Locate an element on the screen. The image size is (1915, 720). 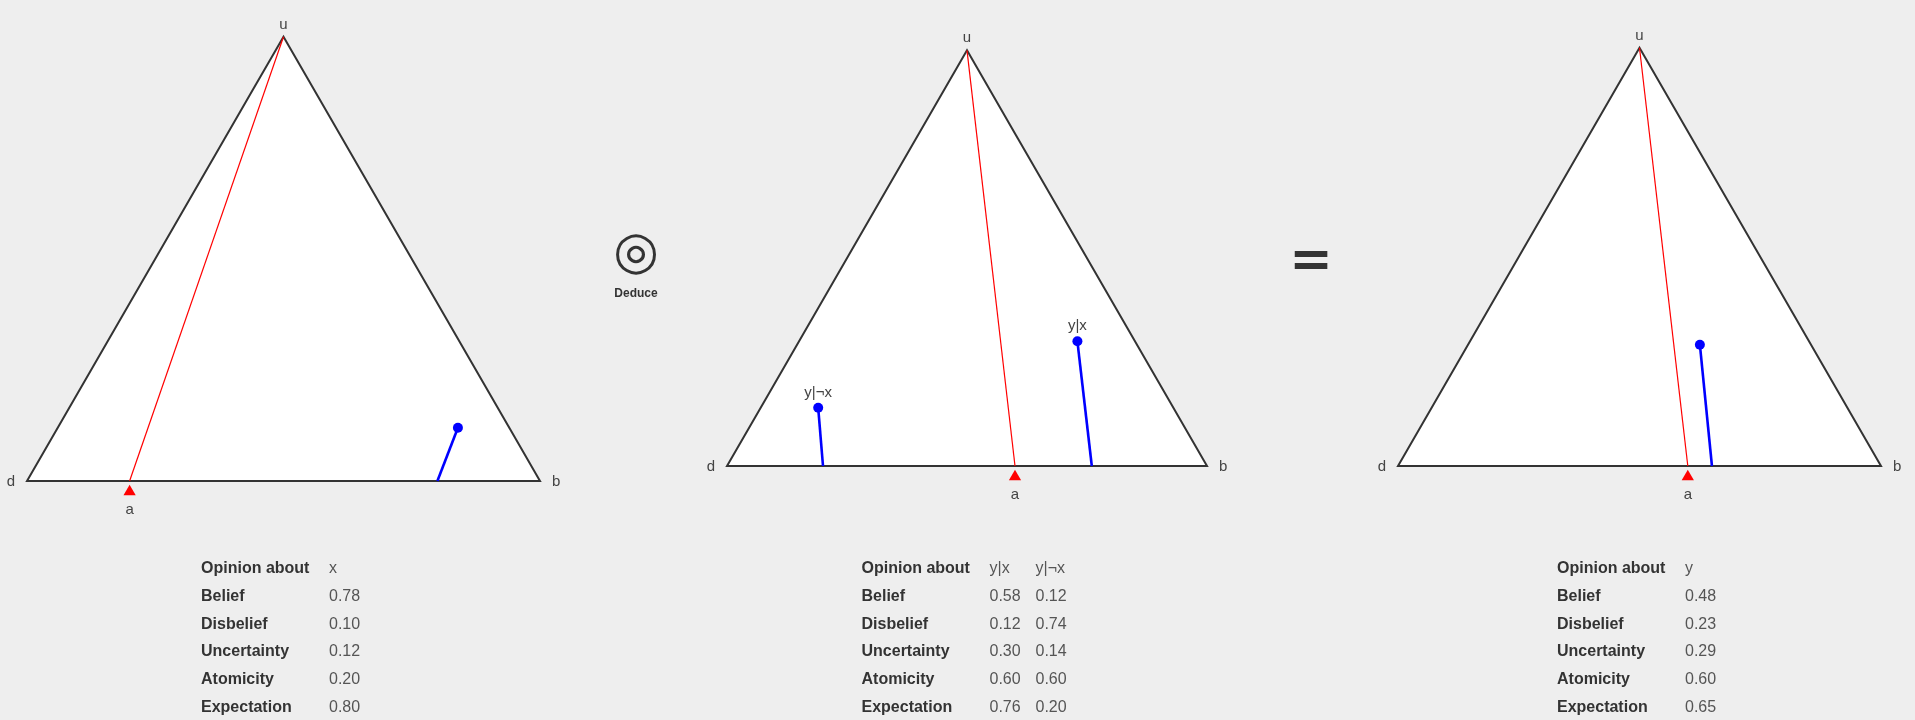
text: y is located at coordinates (1689, 567).